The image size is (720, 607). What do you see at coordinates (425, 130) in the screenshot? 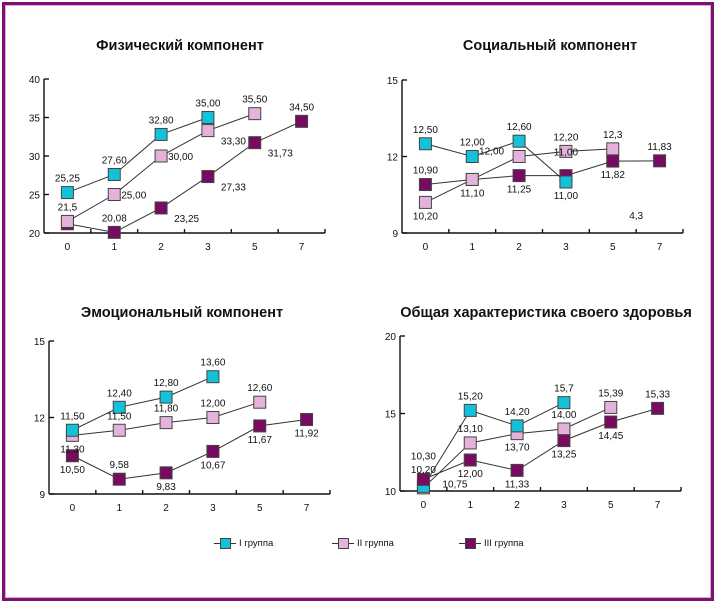
I see `data-label-group1: 12,50` at bounding box center [425, 130].